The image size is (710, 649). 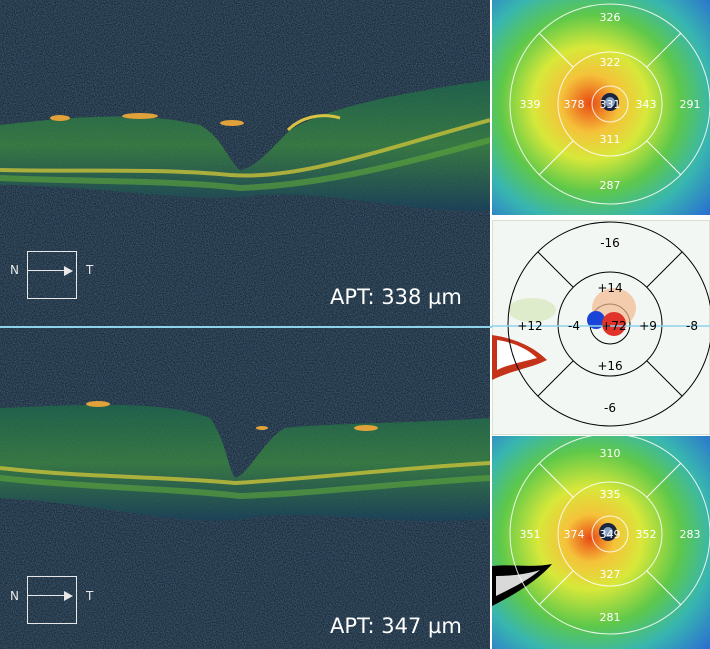 I want to click on difference-map: -16 +14 +12 -4 +72 +9 -8 +16 -6, so click(x=601, y=327).